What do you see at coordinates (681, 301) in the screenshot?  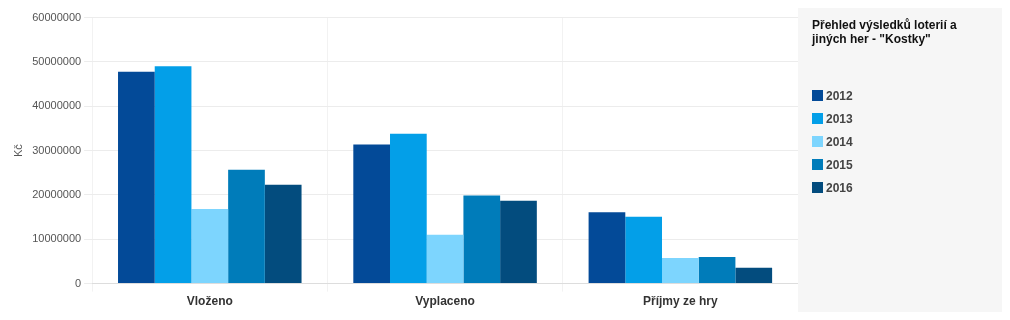 I see `x-tick-label: Příjmy ze hry` at bounding box center [681, 301].